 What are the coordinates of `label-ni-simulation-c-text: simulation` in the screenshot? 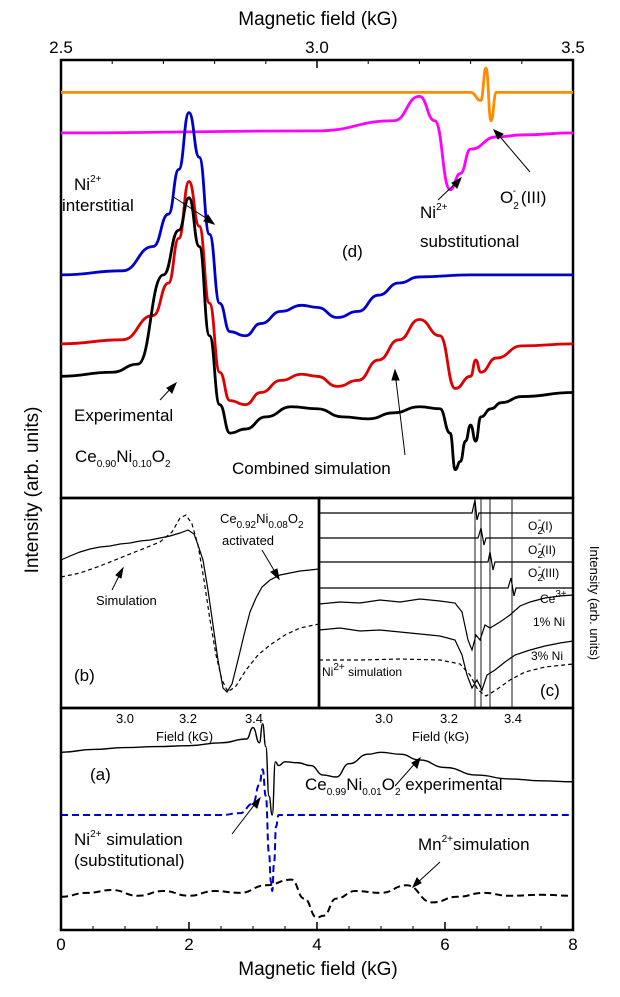 It's located at (373, 672).